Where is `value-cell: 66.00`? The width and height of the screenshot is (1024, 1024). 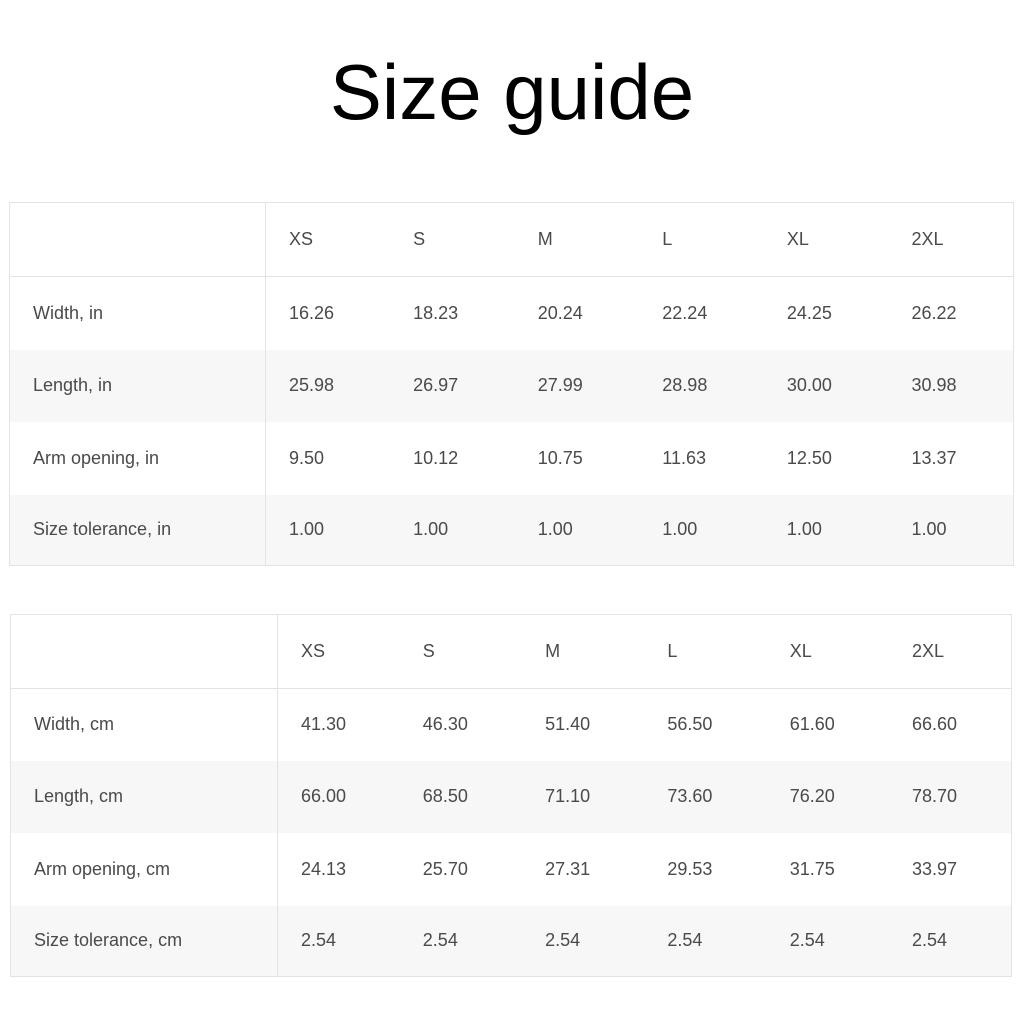
value-cell: 66.00 is located at coordinates (338, 796).